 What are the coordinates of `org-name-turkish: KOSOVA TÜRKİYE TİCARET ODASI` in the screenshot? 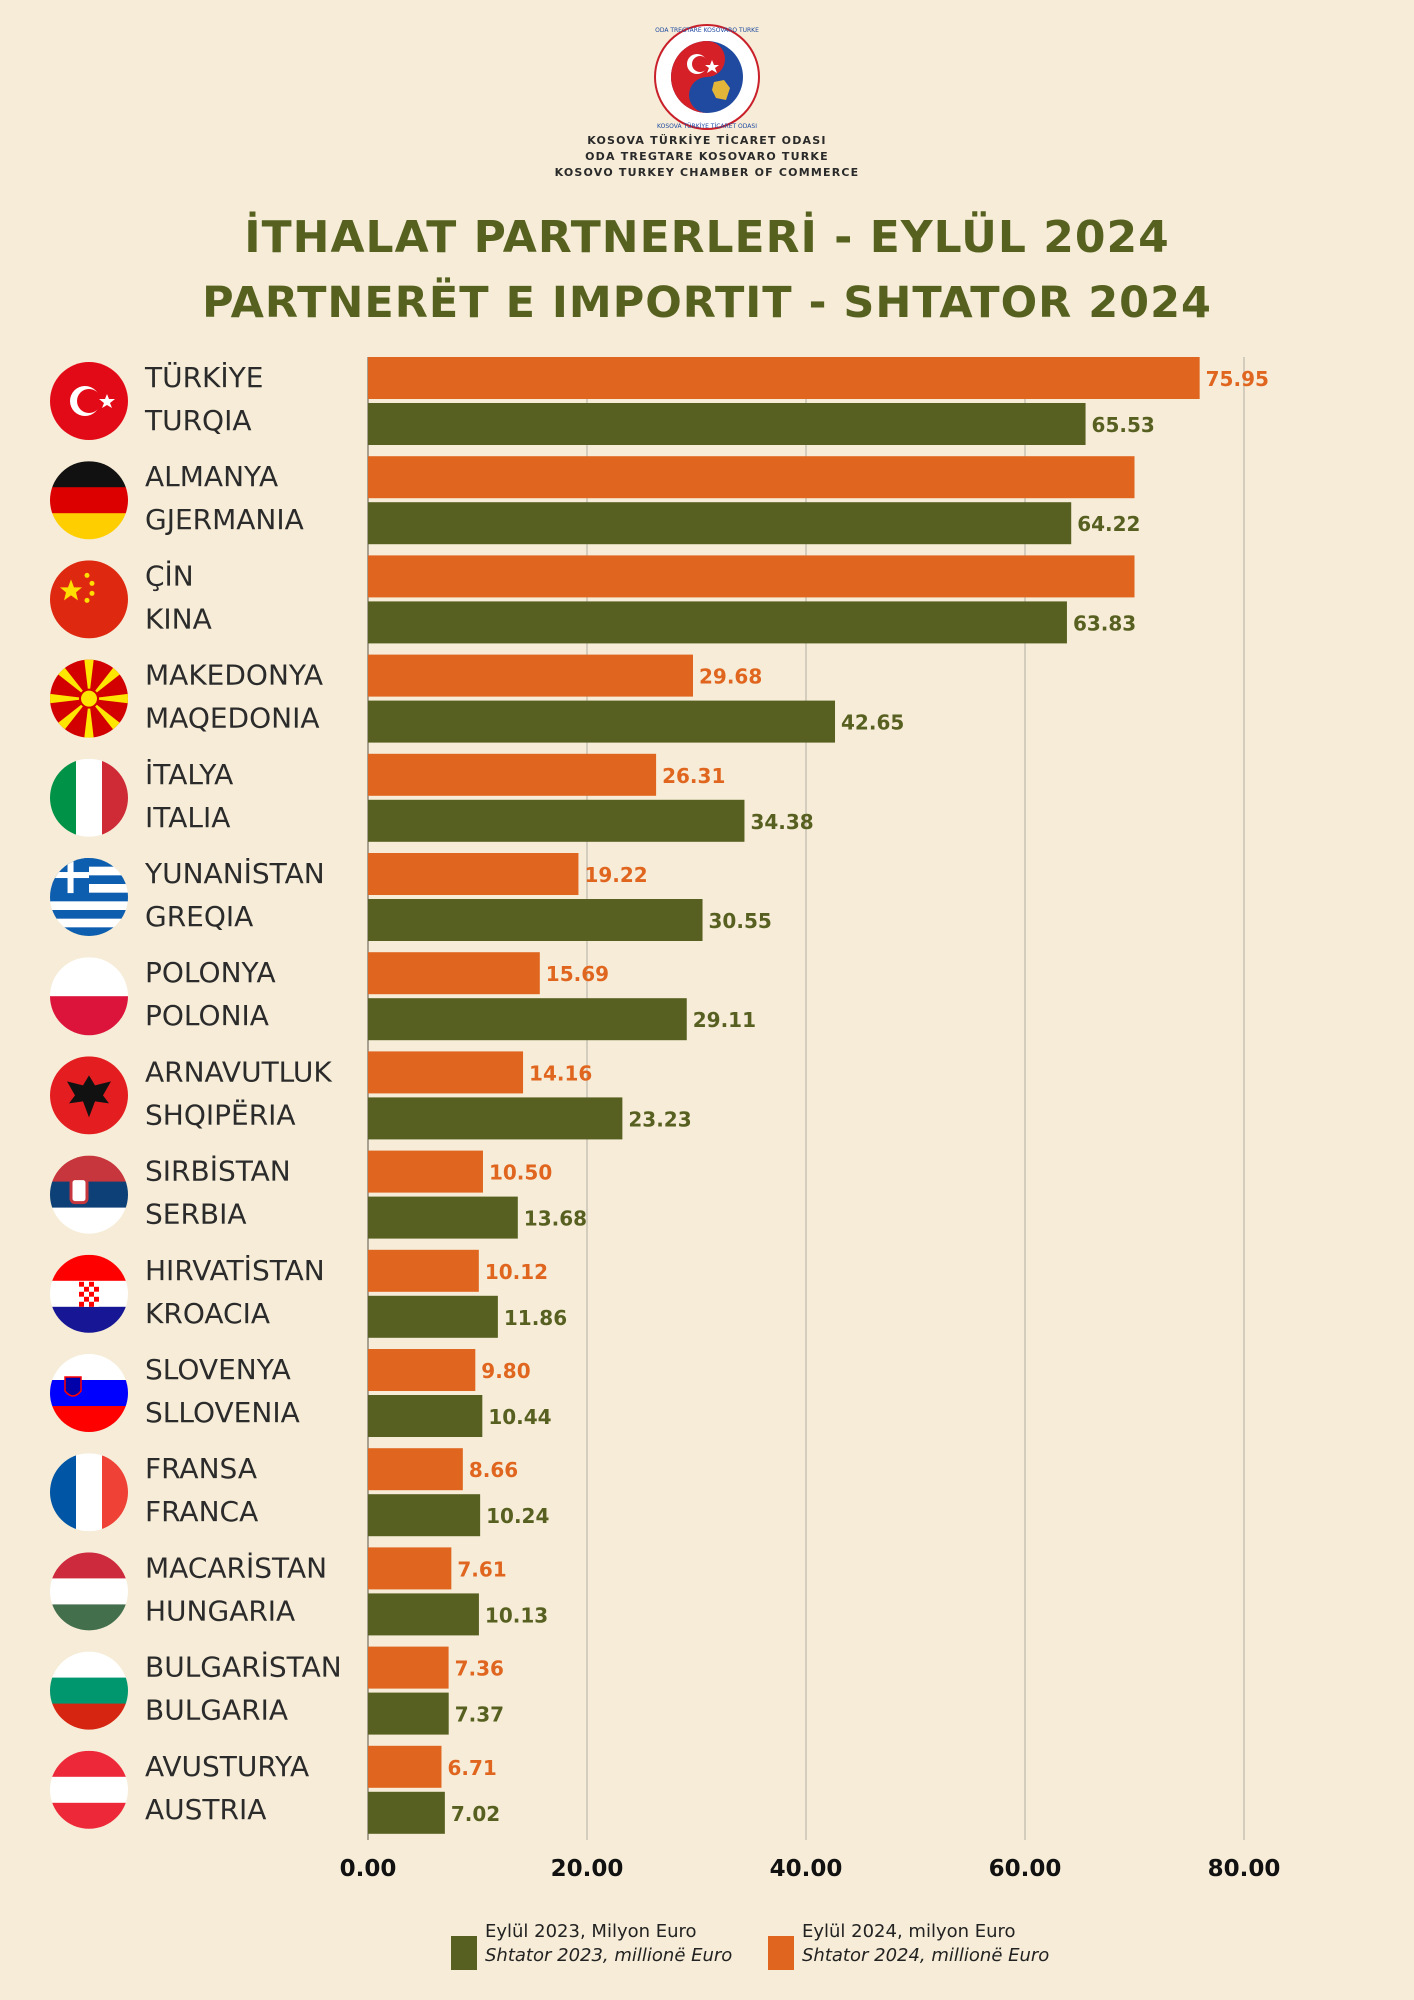 It's located at (707, 140).